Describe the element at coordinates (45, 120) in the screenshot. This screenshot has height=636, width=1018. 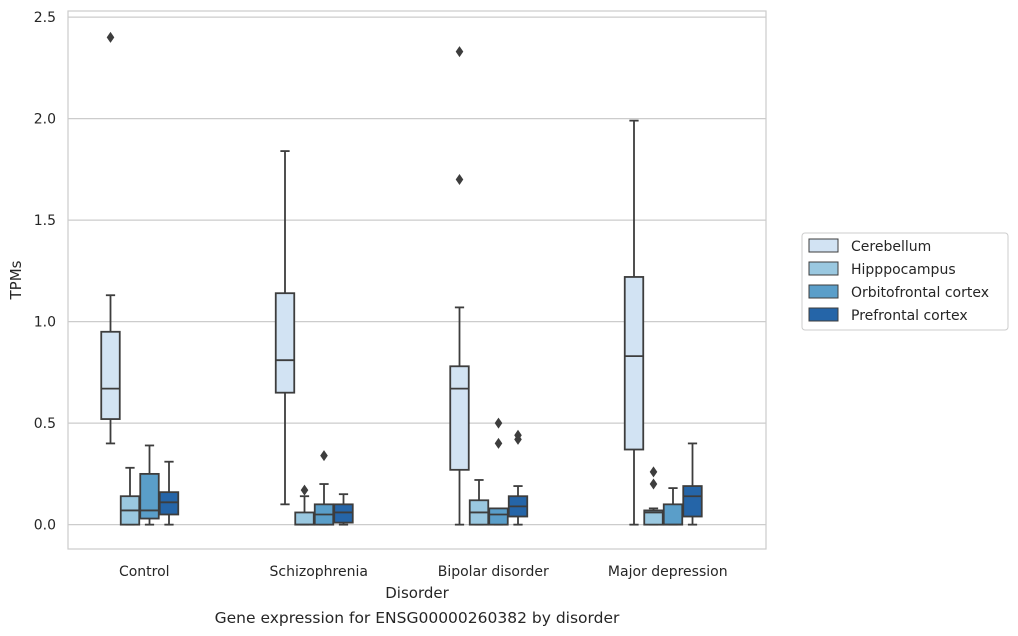
I see `y-tick-label: 2.0` at that location.